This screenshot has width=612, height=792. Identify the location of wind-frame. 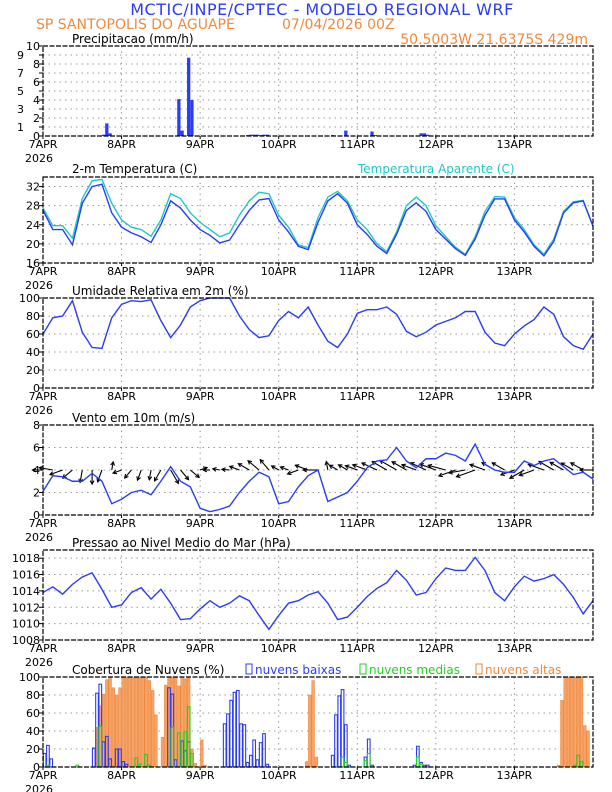
(318, 470).